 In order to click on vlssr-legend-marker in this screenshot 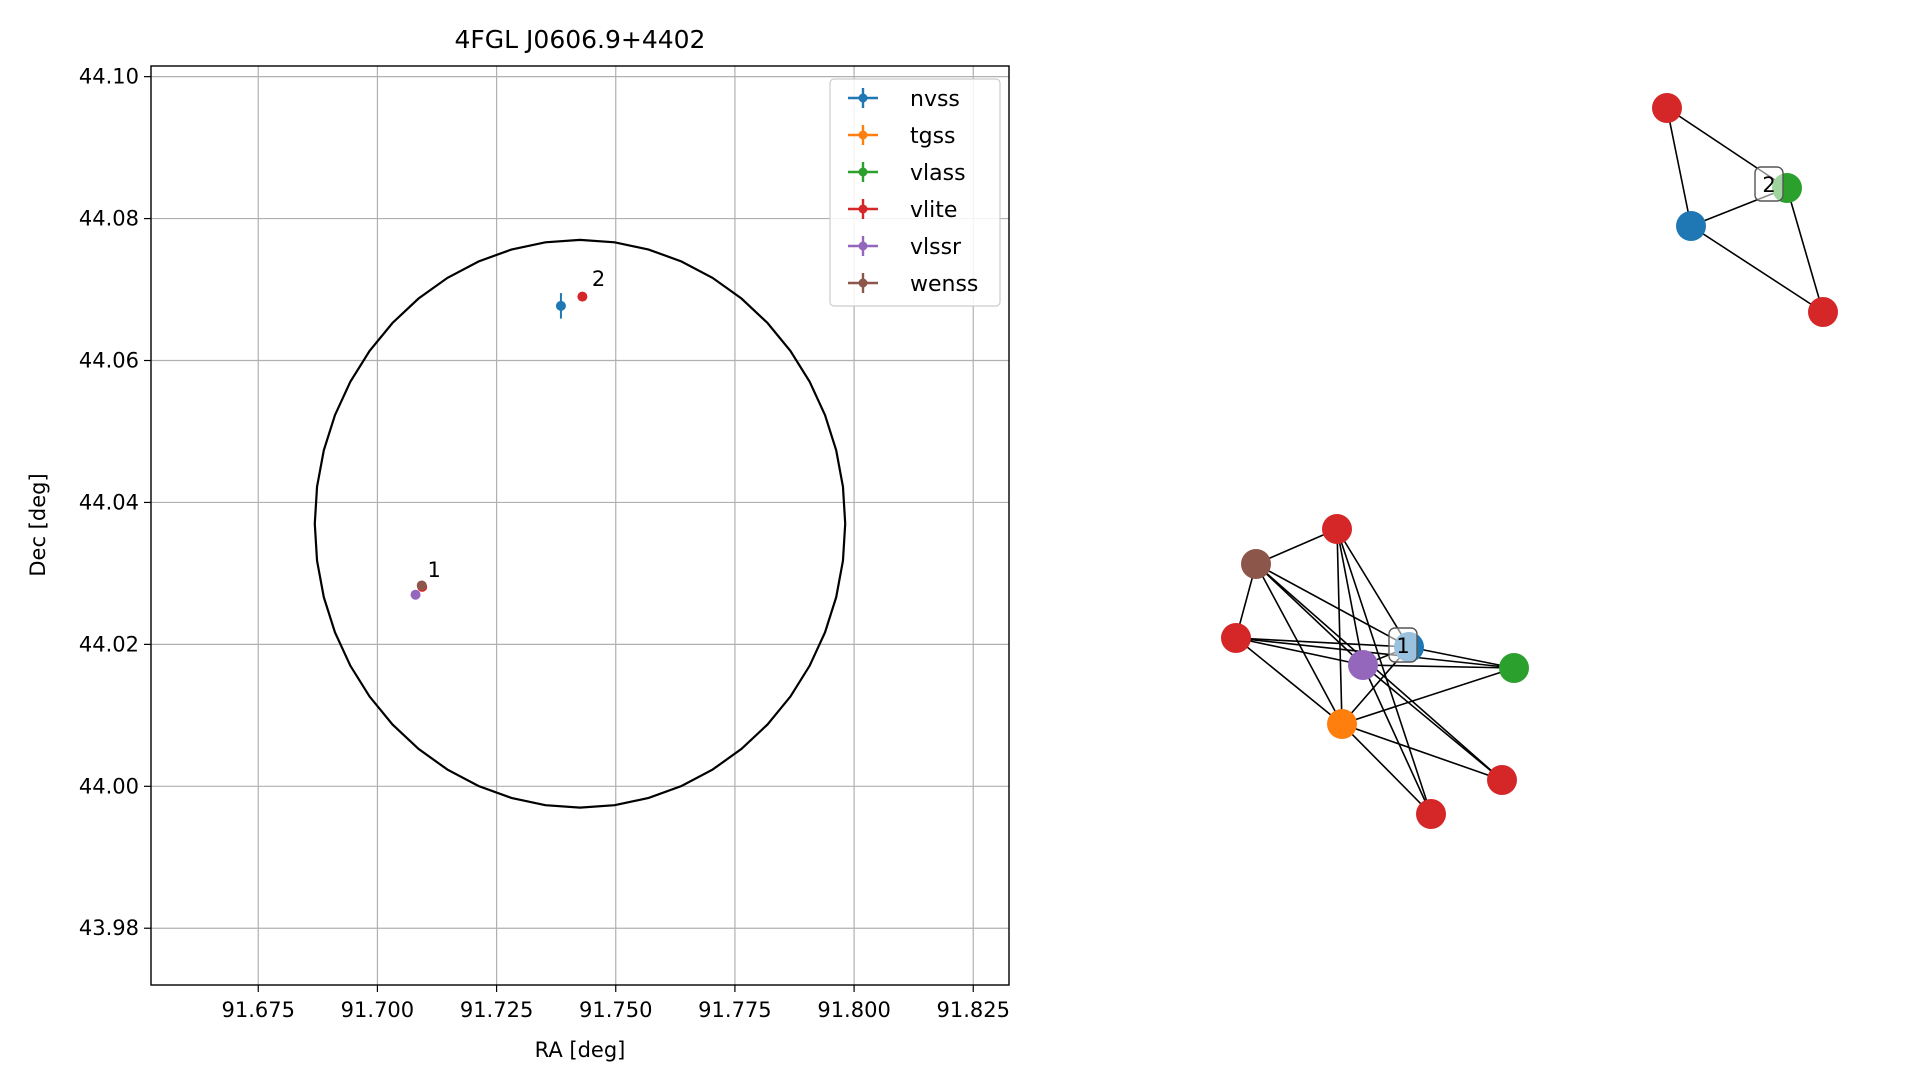, I will do `click(863, 246)`.